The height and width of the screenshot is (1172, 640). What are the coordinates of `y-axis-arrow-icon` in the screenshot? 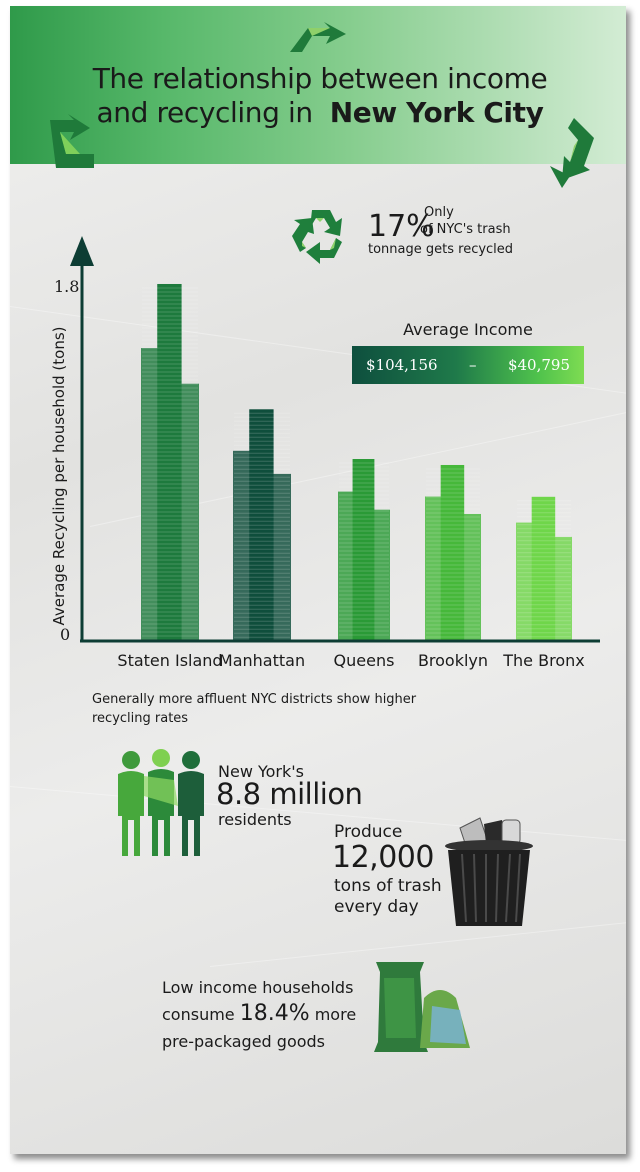 It's located at (82, 251).